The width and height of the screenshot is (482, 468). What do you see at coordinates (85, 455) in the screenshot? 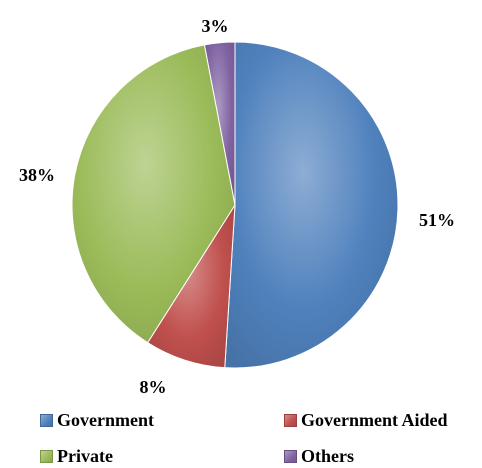
I see `legend-label-private: Private` at bounding box center [85, 455].